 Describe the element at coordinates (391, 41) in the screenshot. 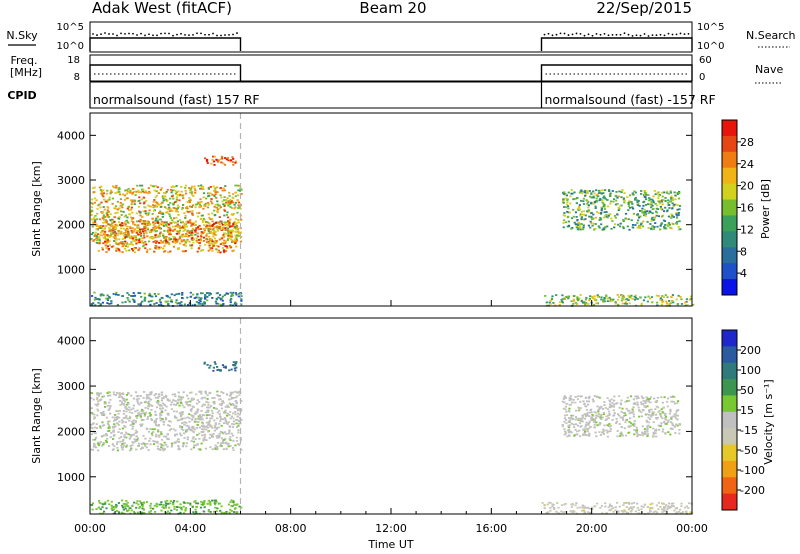

I see `nsky-trace` at that location.